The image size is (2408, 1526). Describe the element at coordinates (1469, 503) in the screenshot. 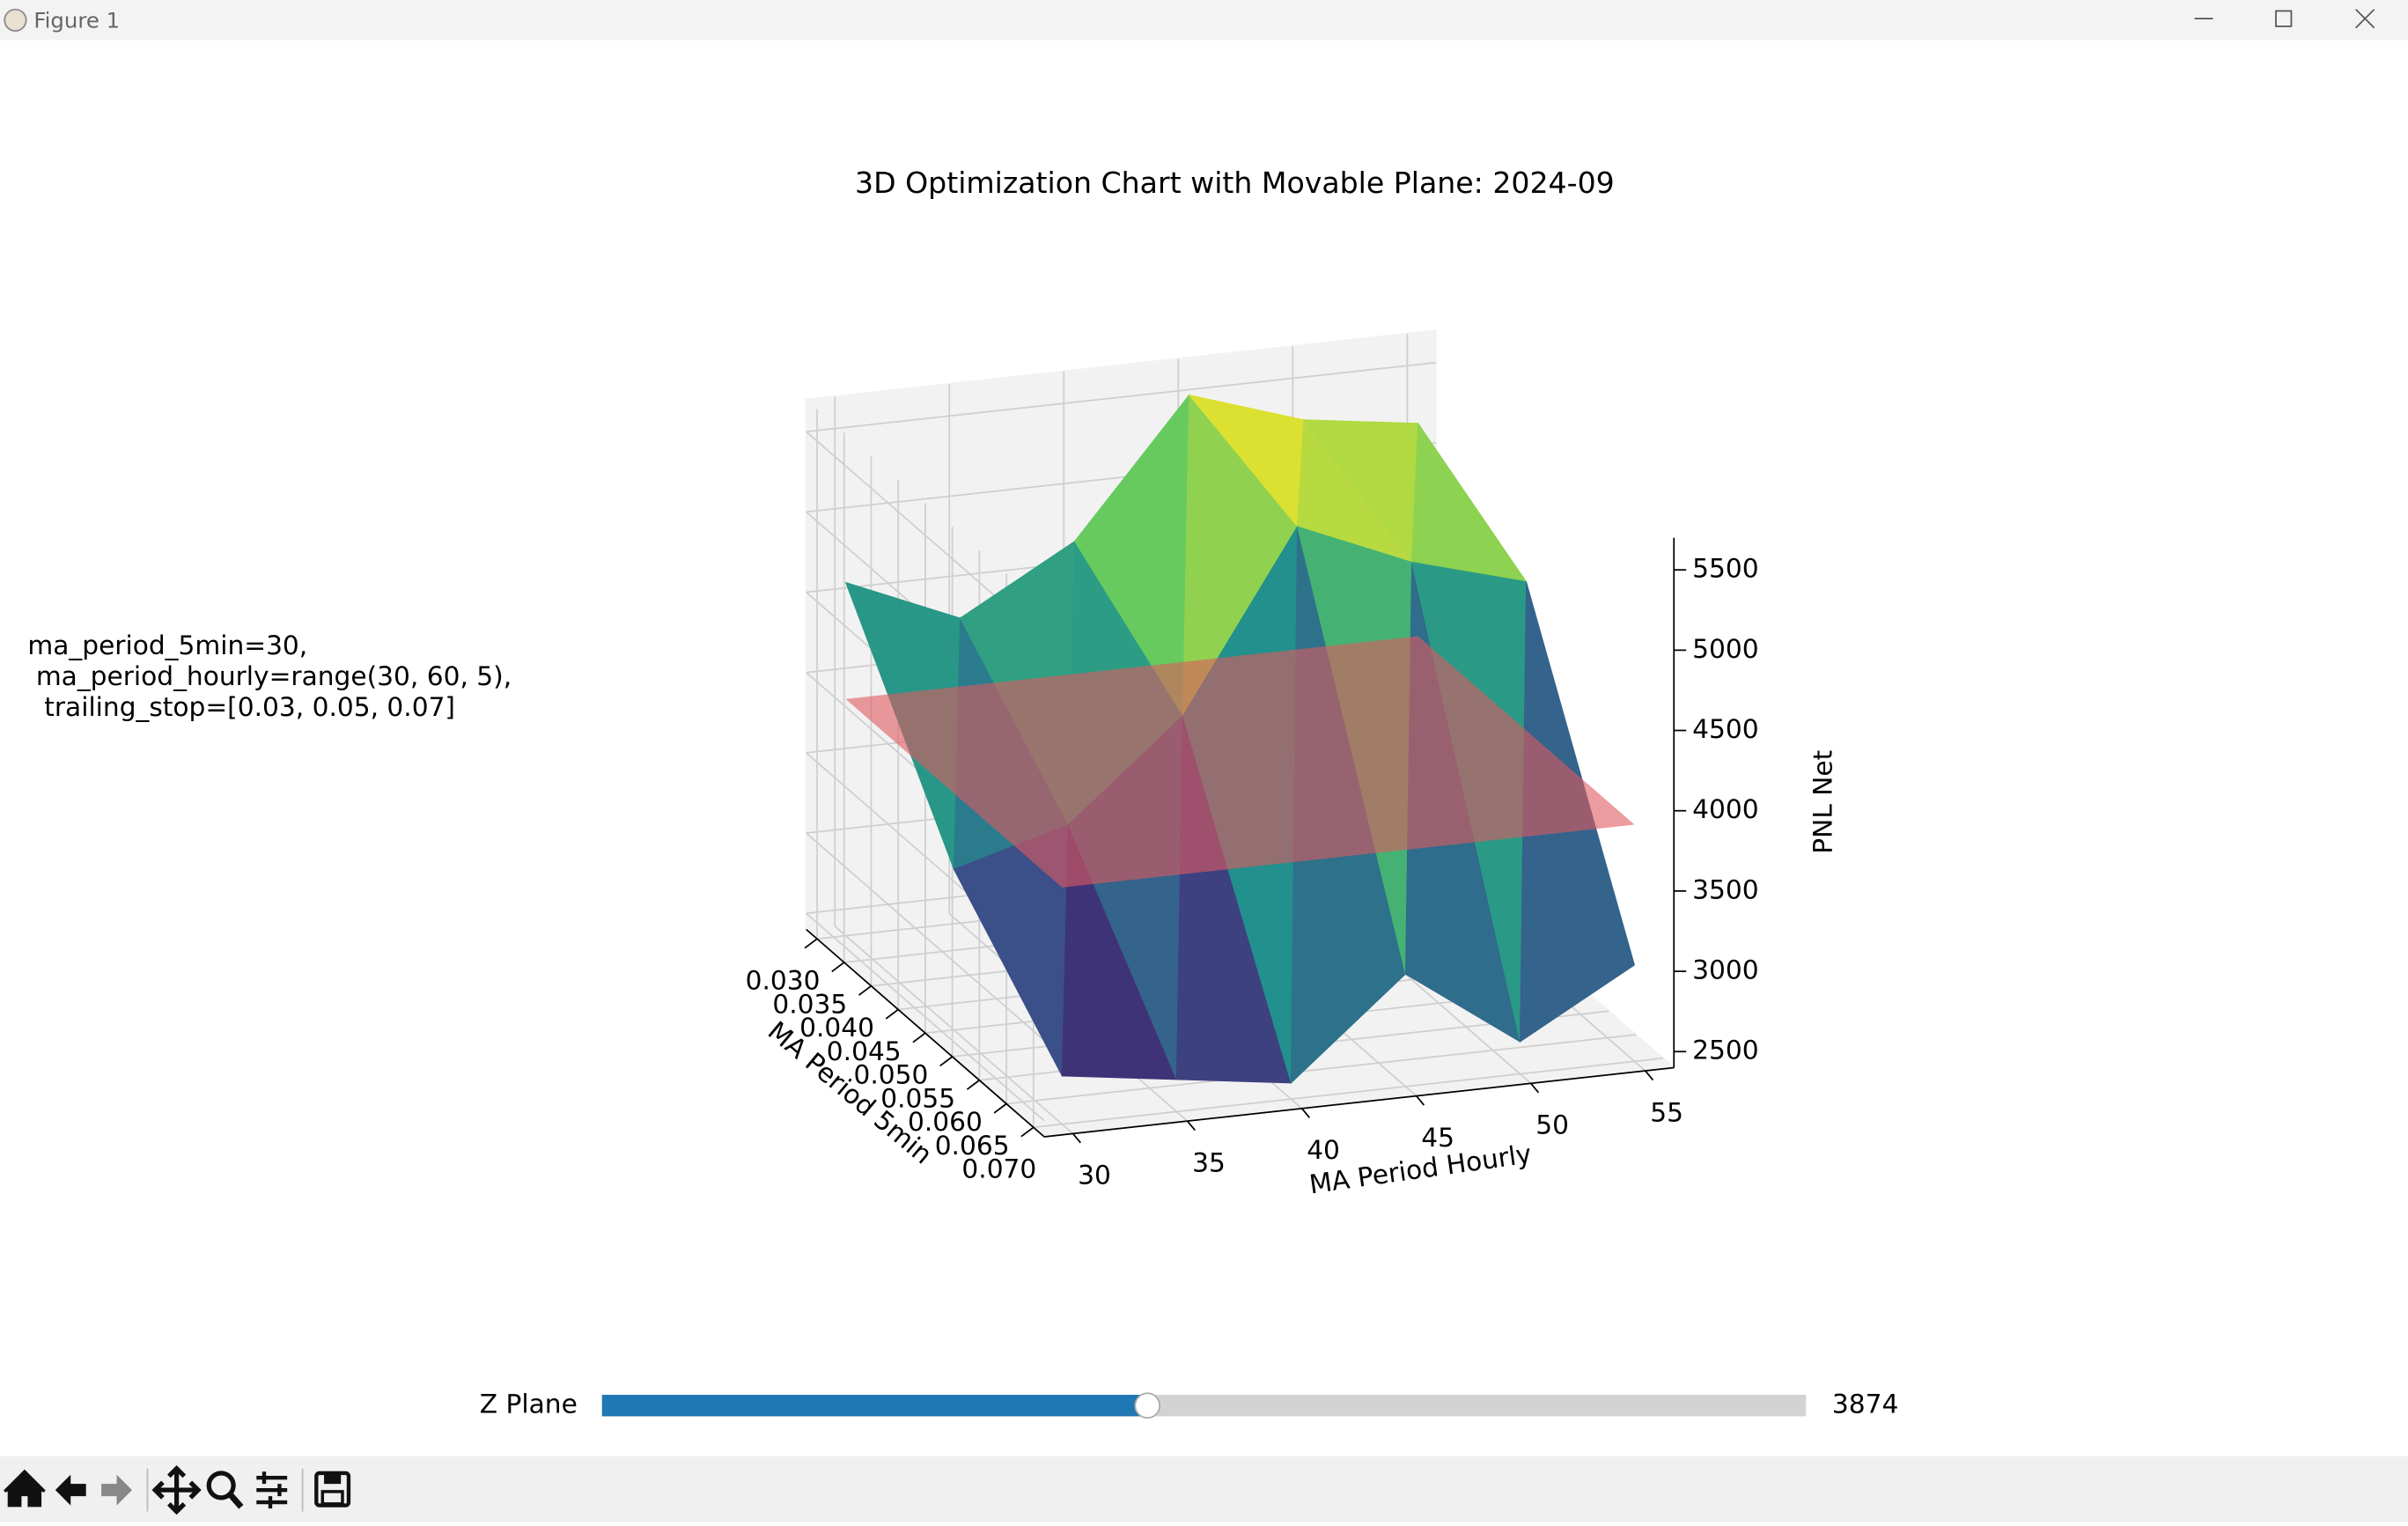

I see `surface-facet` at that location.